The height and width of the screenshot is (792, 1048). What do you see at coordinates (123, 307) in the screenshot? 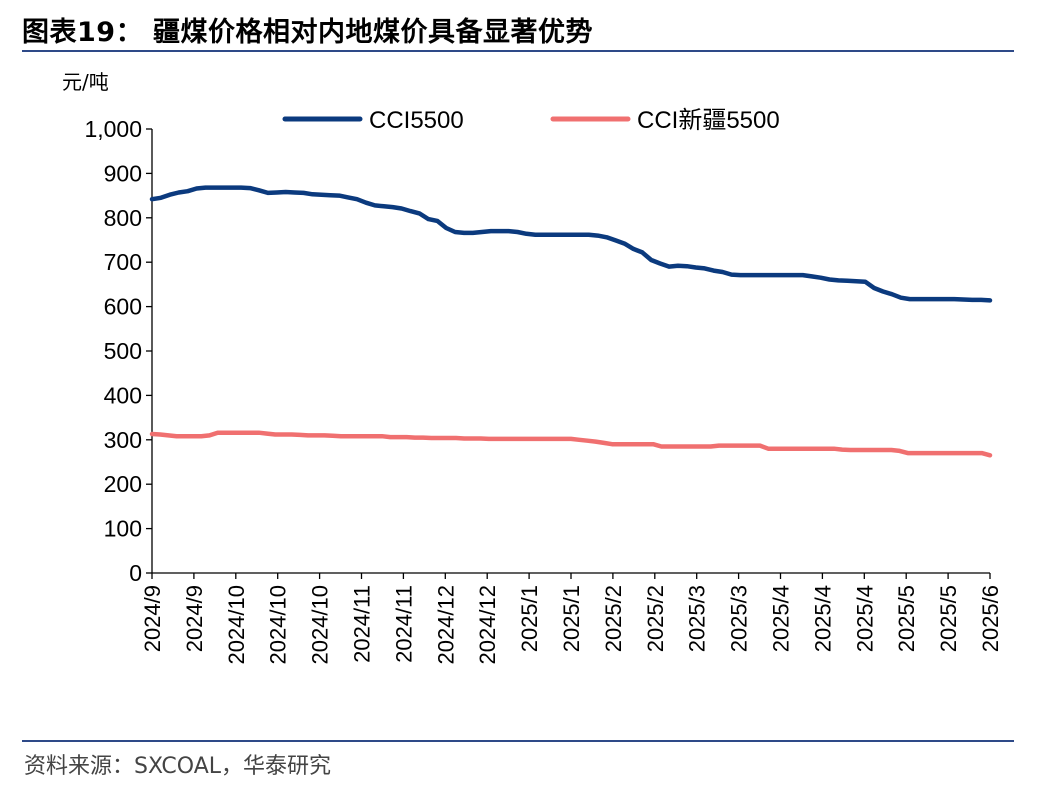
I see `y-tick-label: 600` at bounding box center [123, 307].